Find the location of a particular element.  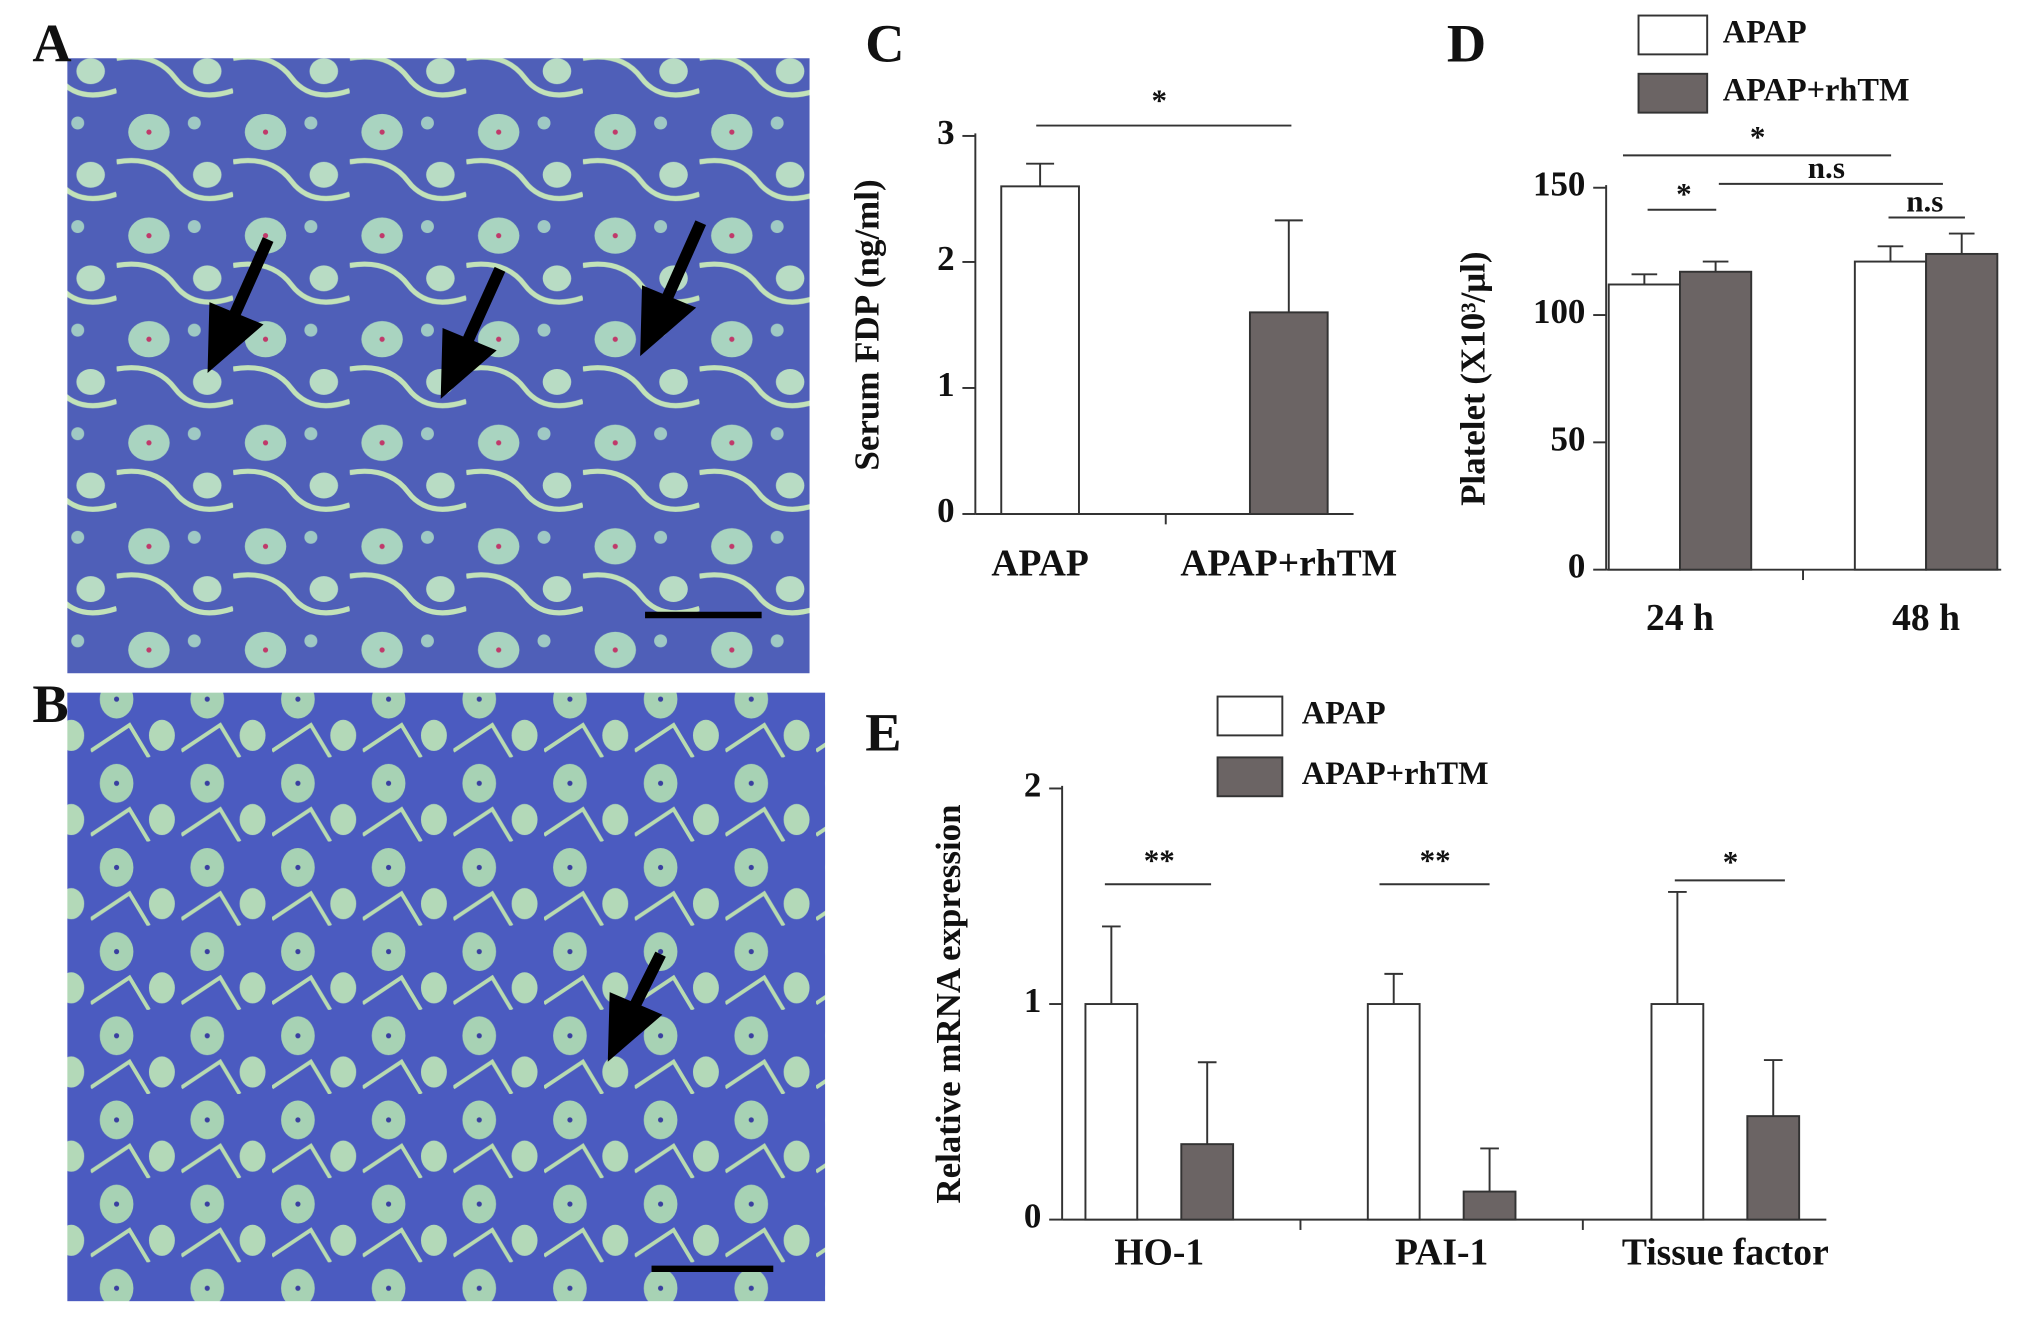

x-tick-label: PAI-1 is located at coordinates (1441, 1252).